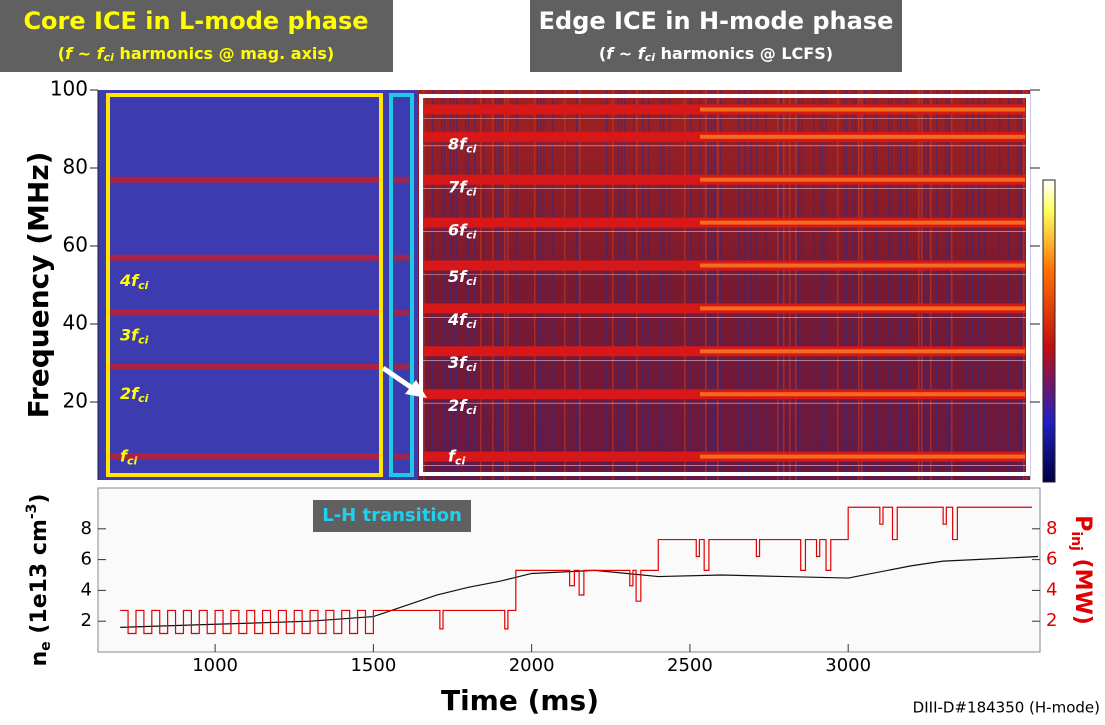  Describe the element at coordinates (1006, 708) in the screenshot. I see `footnote: DIII-D#184350 (H-mode)` at that location.